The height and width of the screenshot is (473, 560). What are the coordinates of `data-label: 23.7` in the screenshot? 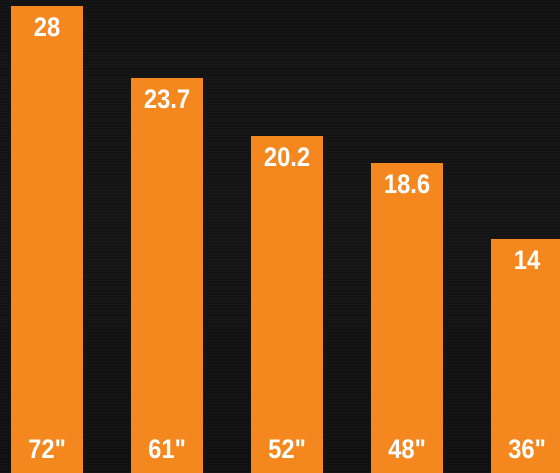 It's located at (167, 99).